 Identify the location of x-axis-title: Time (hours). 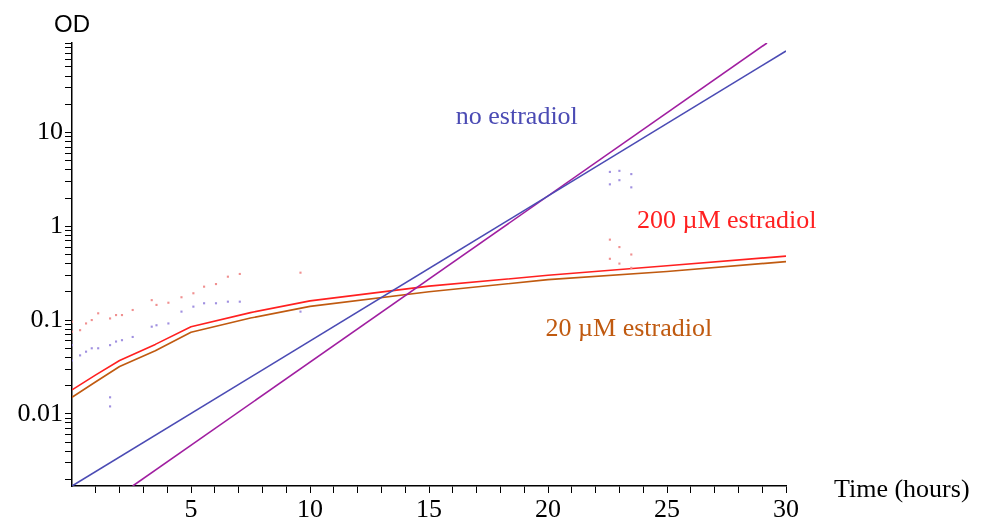
(902, 488).